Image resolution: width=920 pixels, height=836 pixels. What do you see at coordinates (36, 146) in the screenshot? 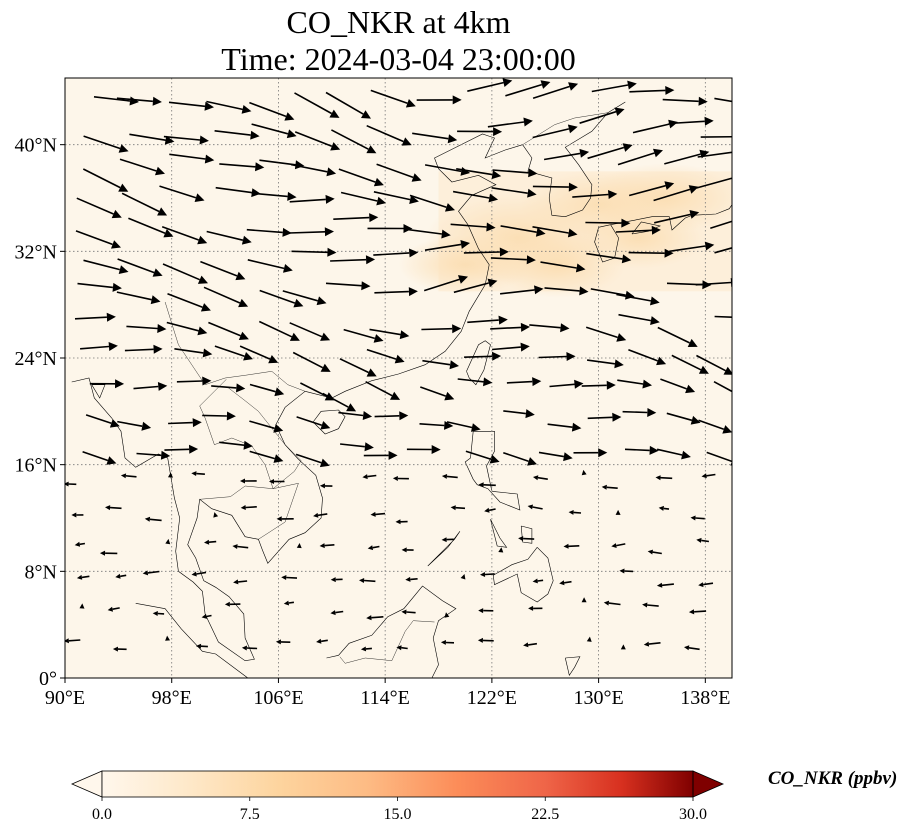
I see `y-tick-label: 40°N` at bounding box center [36, 146].